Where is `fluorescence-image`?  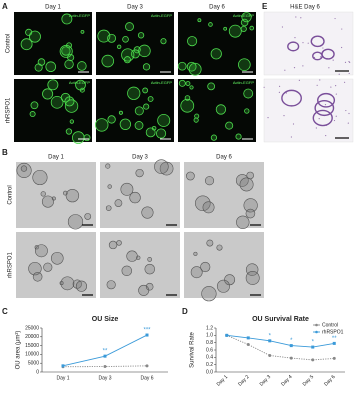
fluorescence-image is located at coordinates (135, 43).